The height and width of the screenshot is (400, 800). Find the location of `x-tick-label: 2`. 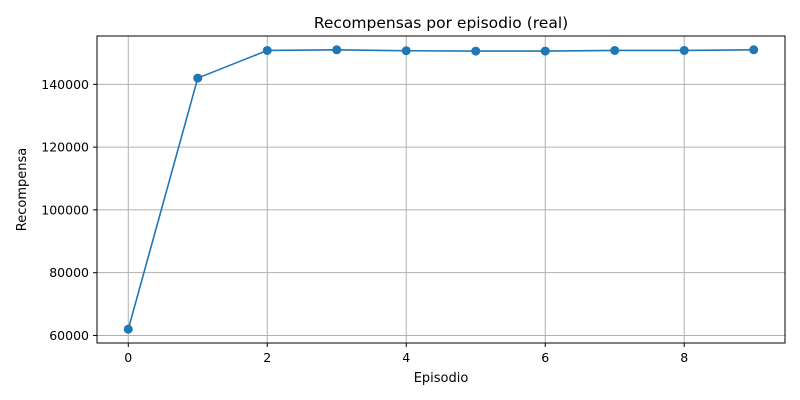

x-tick-label: 2 is located at coordinates (267, 357).